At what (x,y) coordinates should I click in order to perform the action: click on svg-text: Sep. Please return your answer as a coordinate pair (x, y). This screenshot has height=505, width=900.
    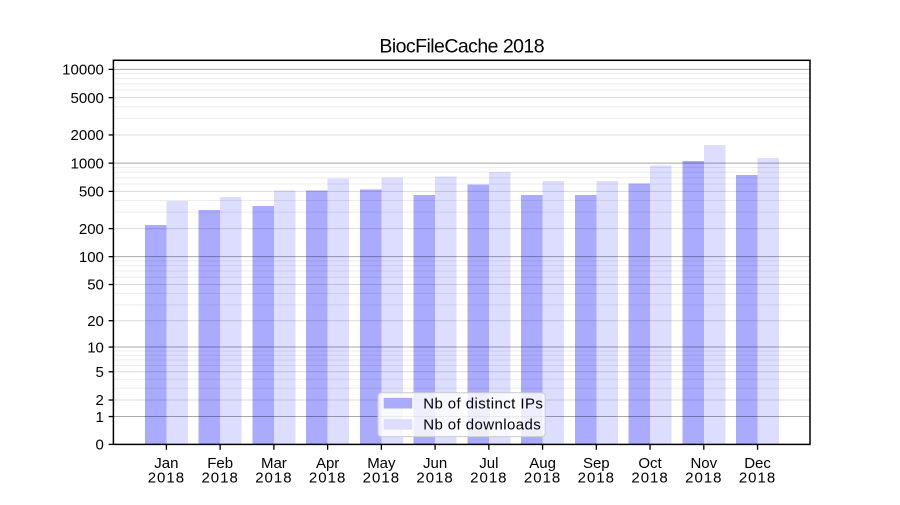
    Looking at the image, I should click on (596, 463).